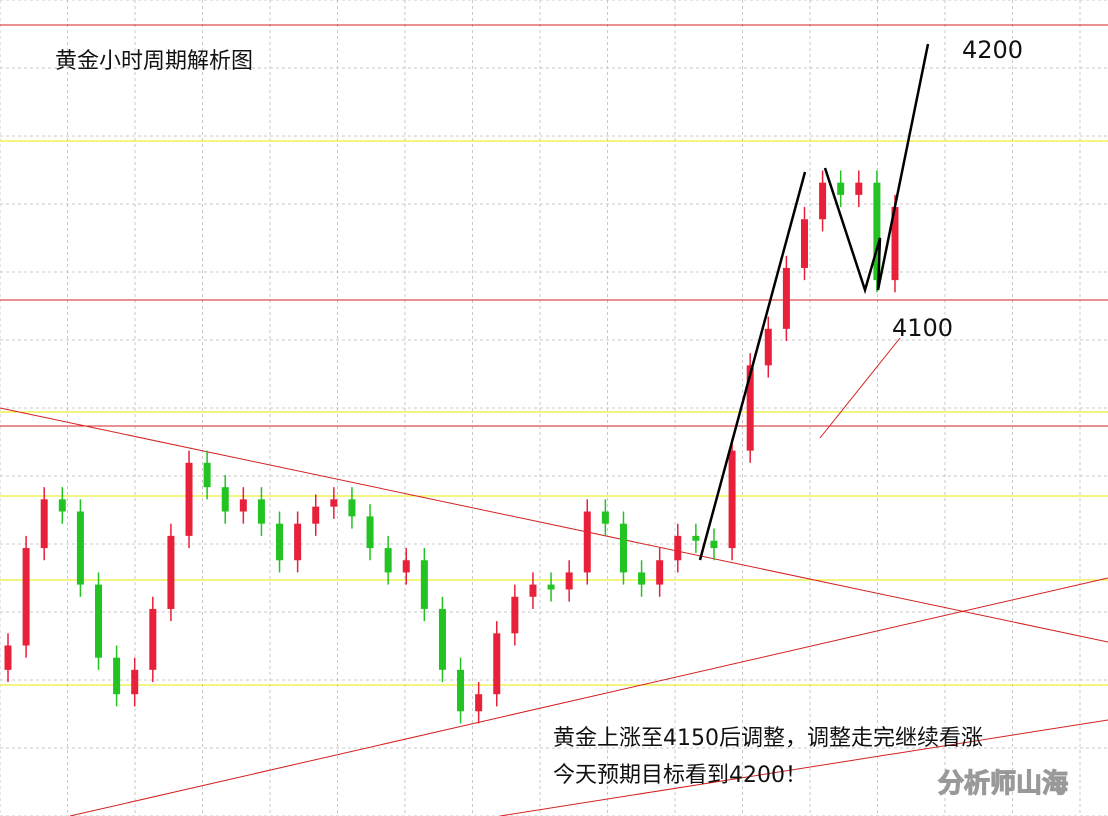  I want to click on annotation: 黄金上涨至4150后调整，调整走完继续看涨, so click(768, 738).